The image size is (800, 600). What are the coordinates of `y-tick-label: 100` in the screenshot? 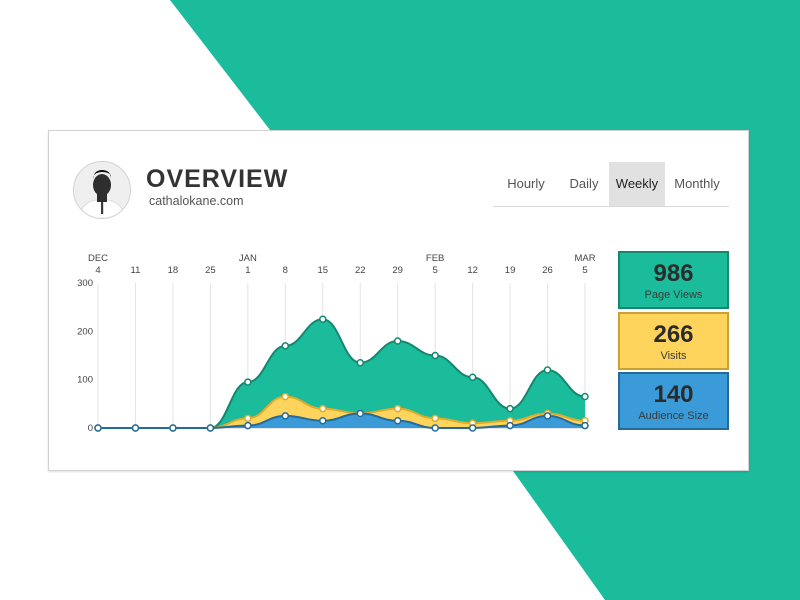 It's located at (85, 380).